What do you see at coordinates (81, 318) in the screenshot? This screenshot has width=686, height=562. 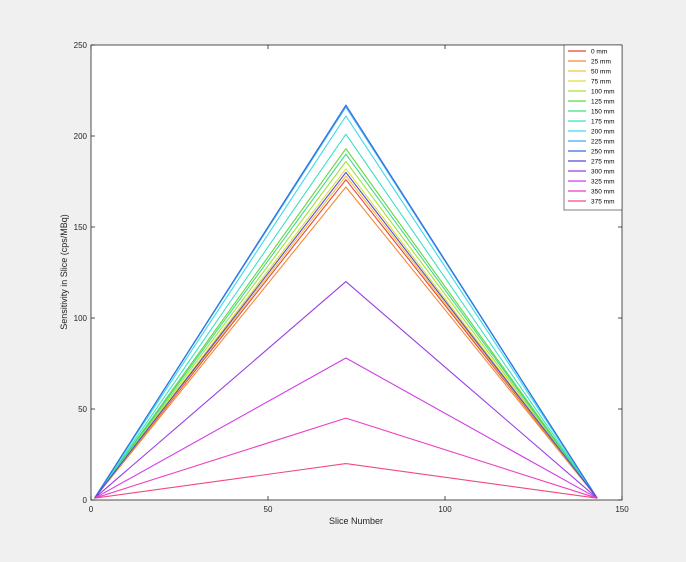 I see `y-tick-label: 100` at bounding box center [81, 318].